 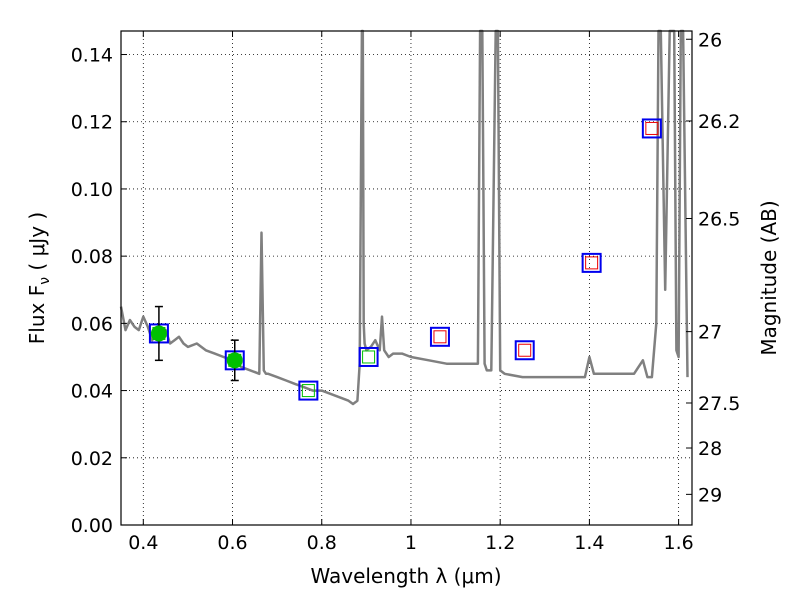 I want to click on y-tick-label: 0.08, so click(x=92, y=257).